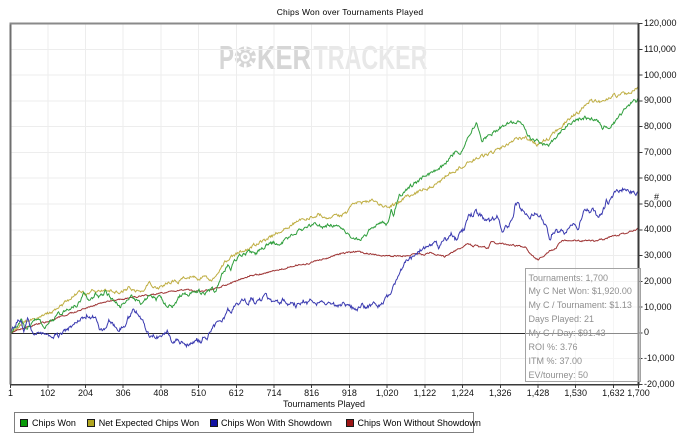 The height and width of the screenshot is (446, 700). Describe the element at coordinates (226, 57) in the screenshot. I see `svg-text: P` at that location.